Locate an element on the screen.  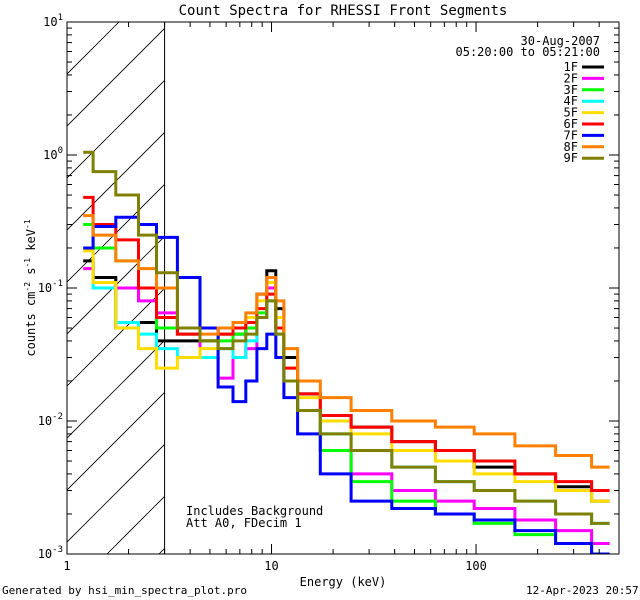
x-tick-label: 1 is located at coordinates (66, 566).